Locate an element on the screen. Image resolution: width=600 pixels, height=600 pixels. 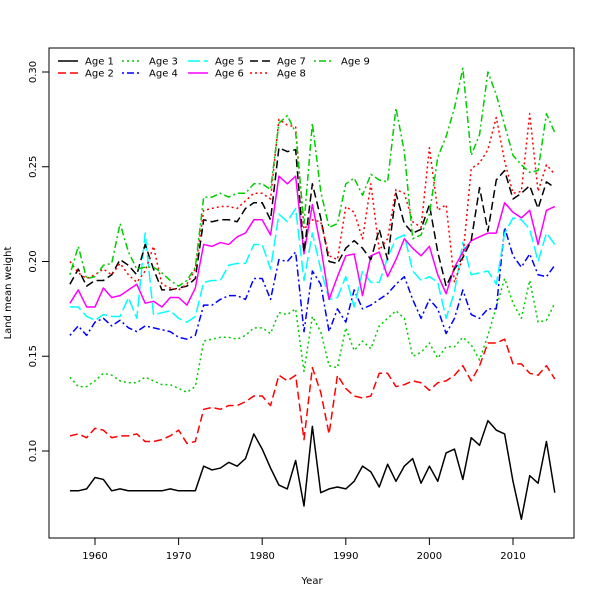
x-tick-label: 1990 is located at coordinates (345, 556).